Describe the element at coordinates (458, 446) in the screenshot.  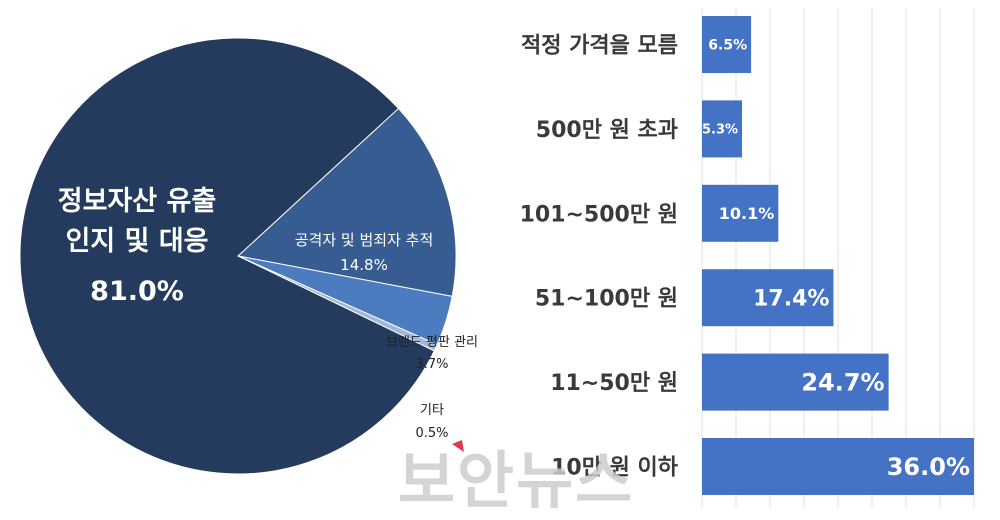
I see `pointer-mark` at that location.